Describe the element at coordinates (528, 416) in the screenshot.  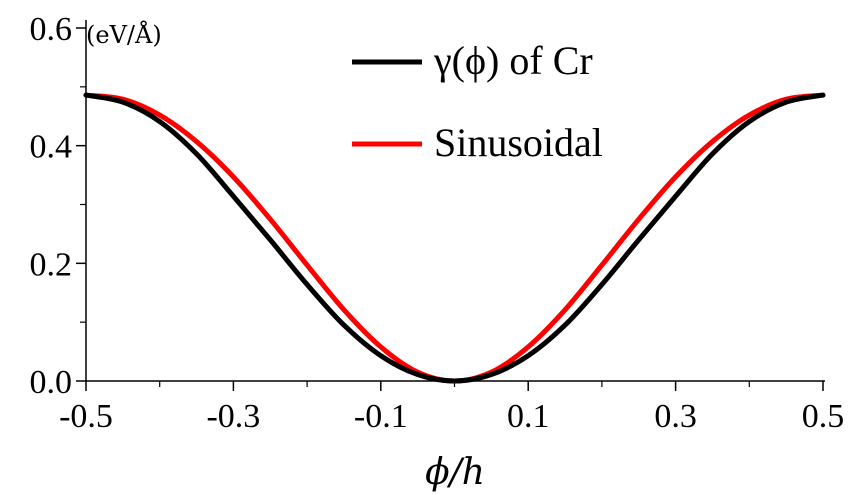
I see `x-tick-label: 0.1` at that location.